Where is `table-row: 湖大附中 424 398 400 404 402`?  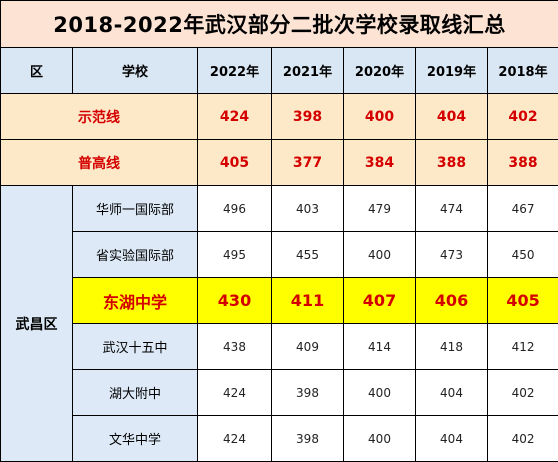
table-row: 湖大附中 424 398 400 404 402 is located at coordinates (279, 393).